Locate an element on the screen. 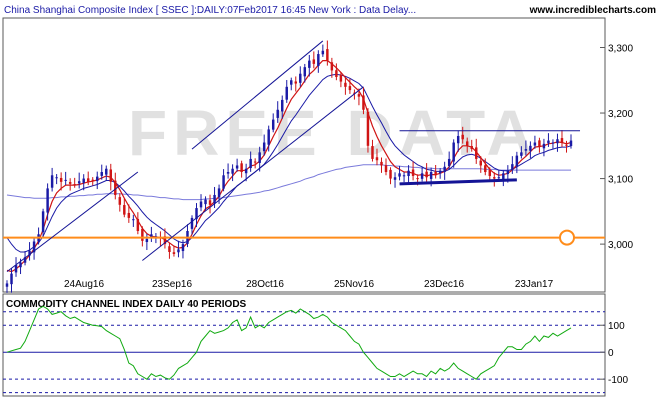 This screenshot has height=400, width=660. site-credit: www.incrediblecharts.com is located at coordinates (592, 10).